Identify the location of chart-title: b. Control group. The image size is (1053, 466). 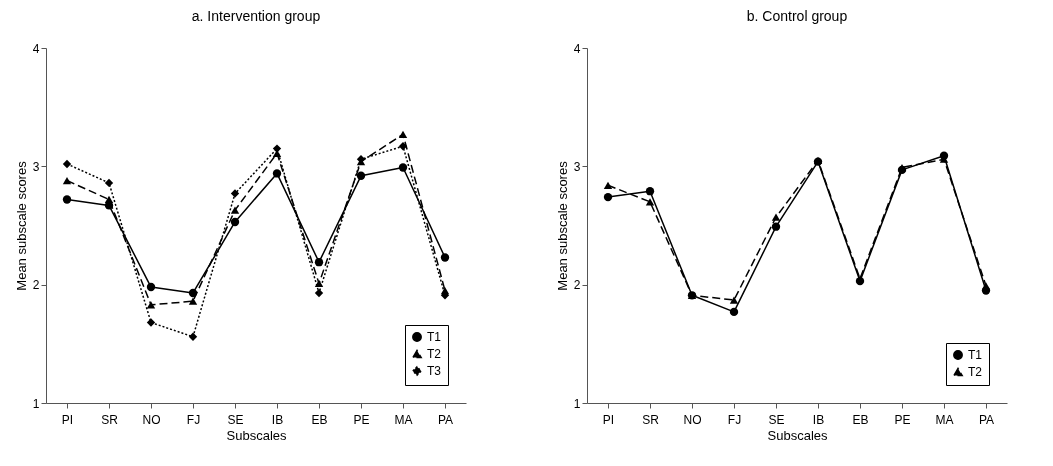
(797, 16).